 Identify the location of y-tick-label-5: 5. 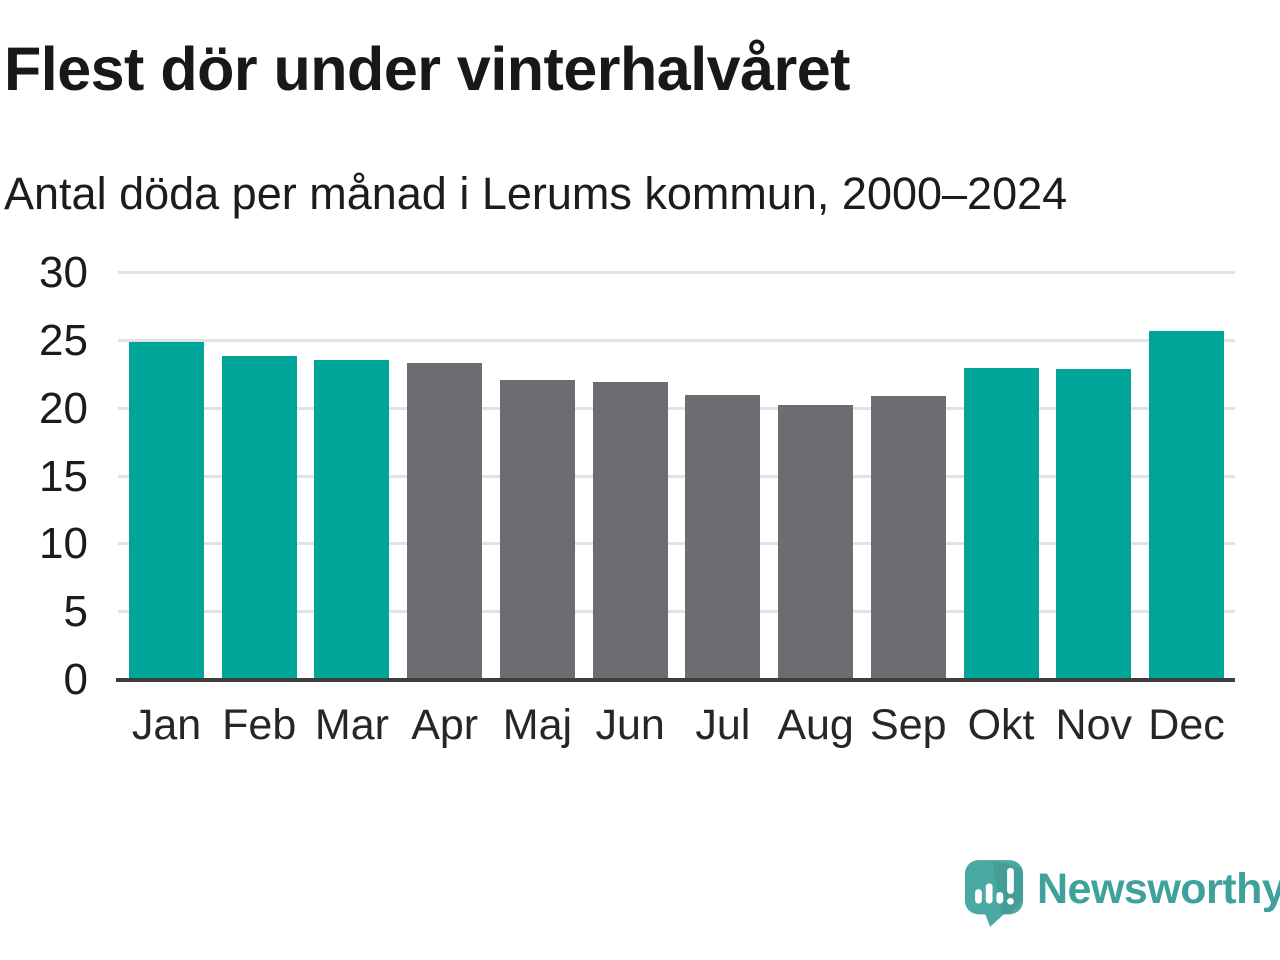
(75, 612).